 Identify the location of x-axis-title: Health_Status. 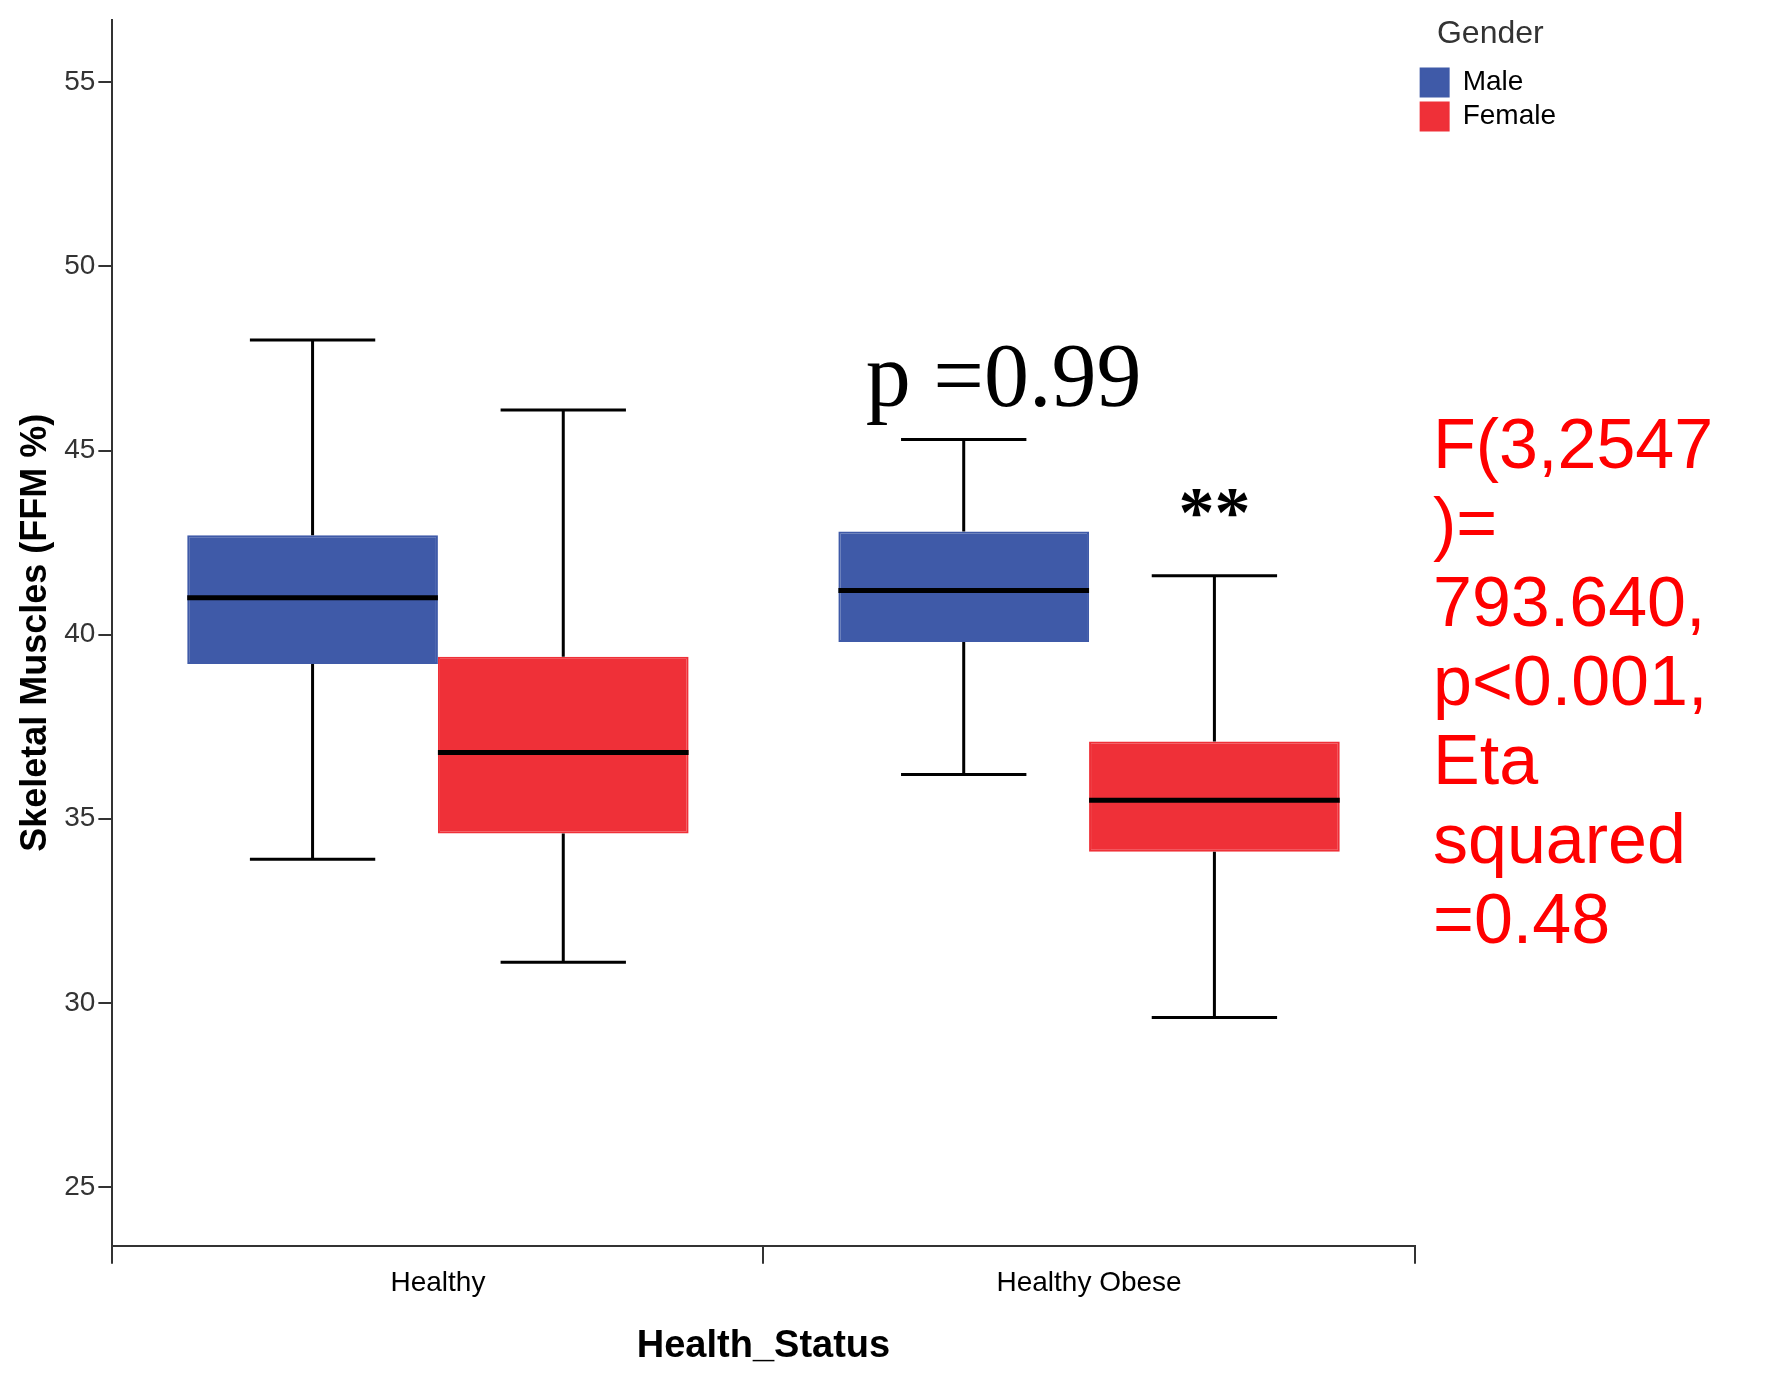
(763, 1343).